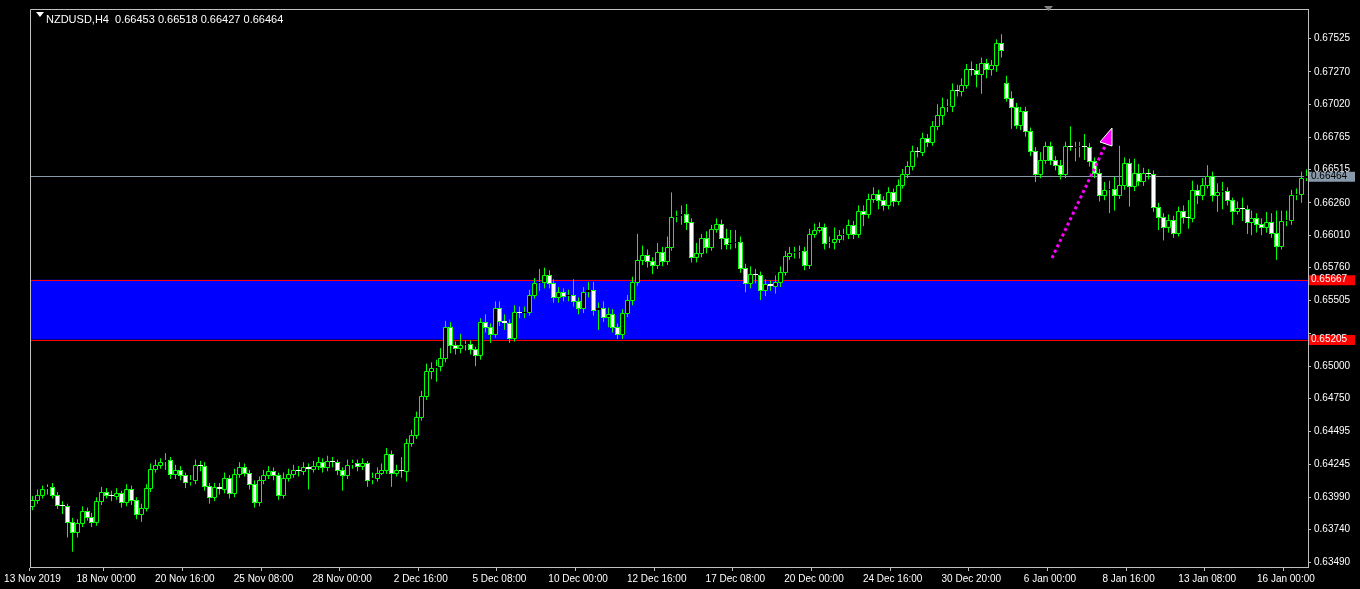 This screenshot has width=1360, height=589. Describe the element at coordinates (342, 578) in the screenshot. I see `x-tick-label: 28 Nov 00:00` at that location.